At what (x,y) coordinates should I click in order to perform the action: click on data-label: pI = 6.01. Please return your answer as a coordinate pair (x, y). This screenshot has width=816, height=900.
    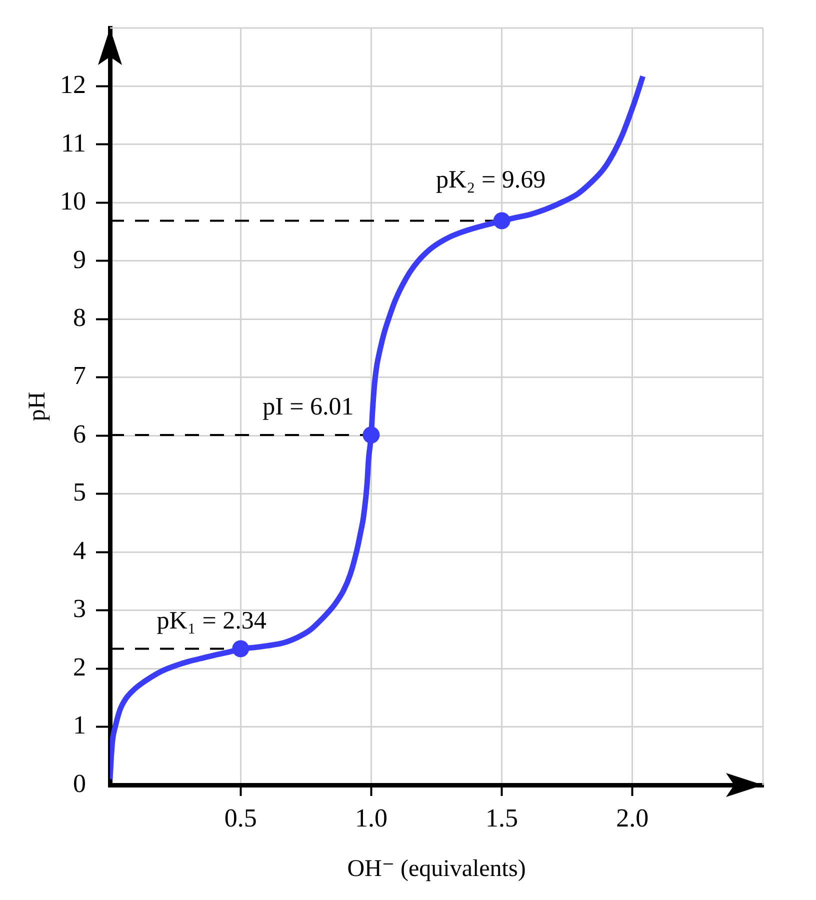
    Looking at the image, I should click on (308, 407).